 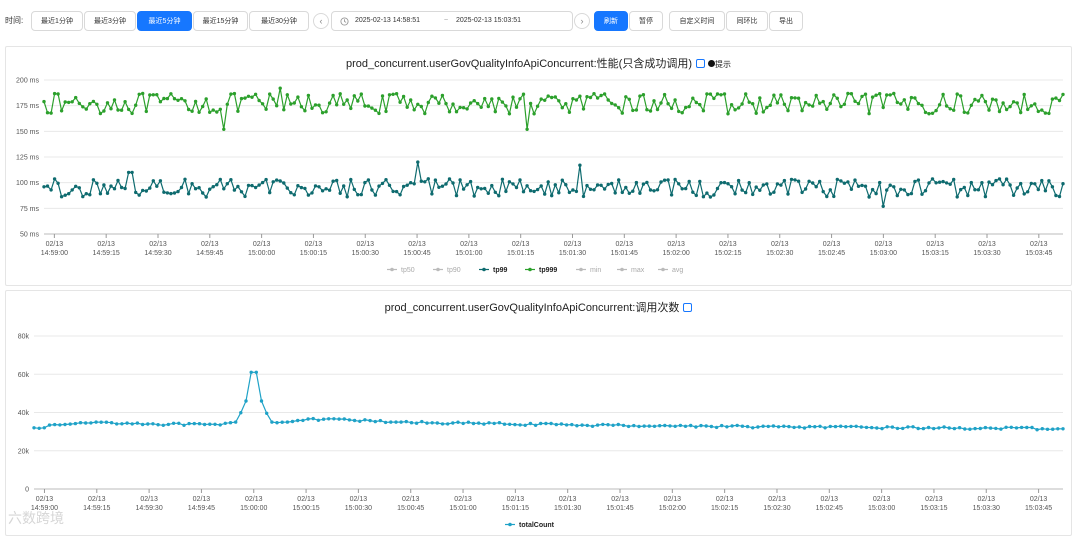 I want to click on legend-item-min: min, so click(x=588, y=270).